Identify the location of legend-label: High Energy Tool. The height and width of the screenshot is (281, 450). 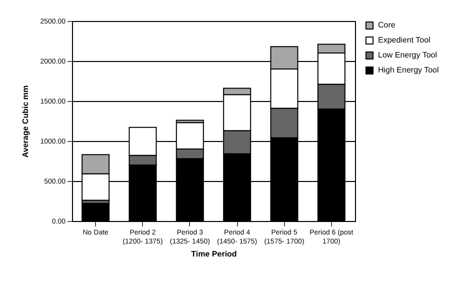
(408, 70).